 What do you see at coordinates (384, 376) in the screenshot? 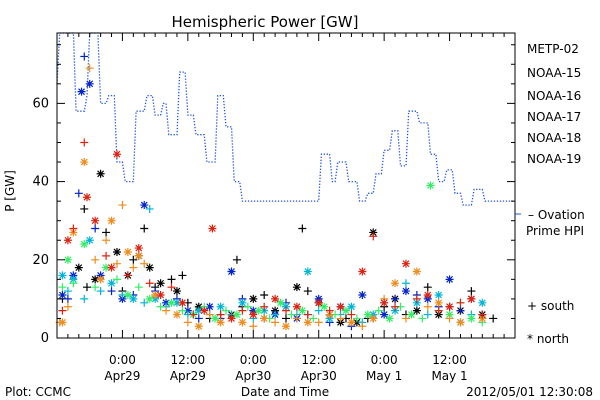
I see `x-tick-date-label: May 1` at bounding box center [384, 376].